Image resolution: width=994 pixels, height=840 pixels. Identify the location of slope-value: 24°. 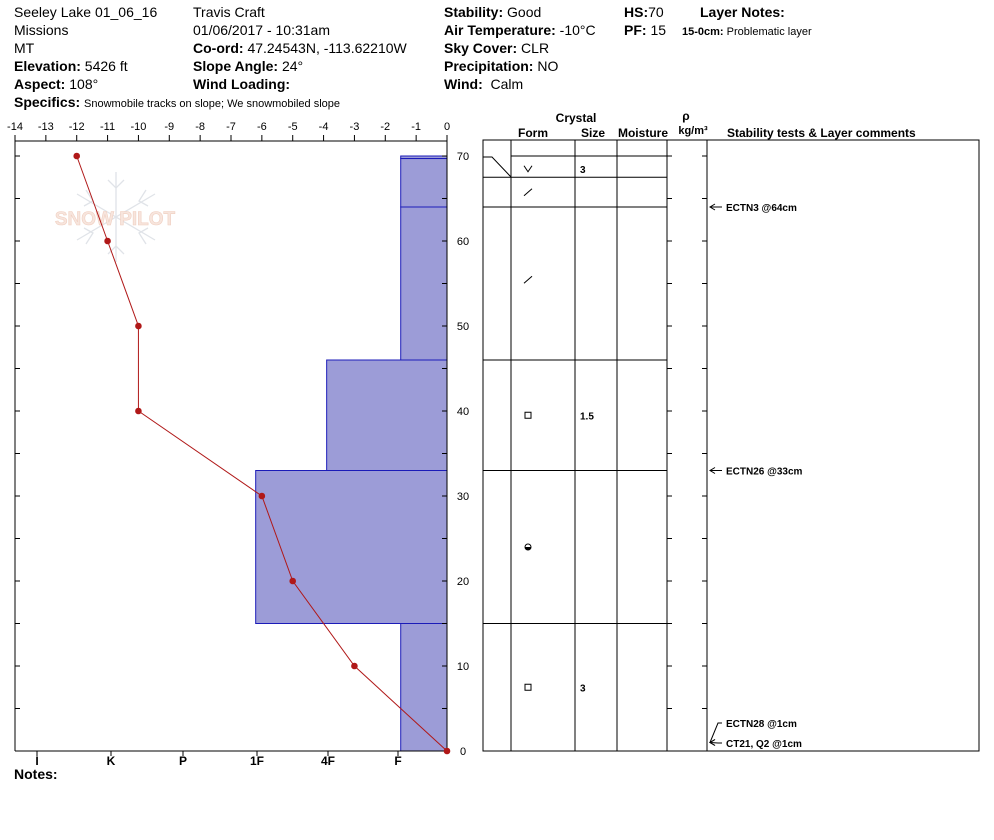
(292, 66).